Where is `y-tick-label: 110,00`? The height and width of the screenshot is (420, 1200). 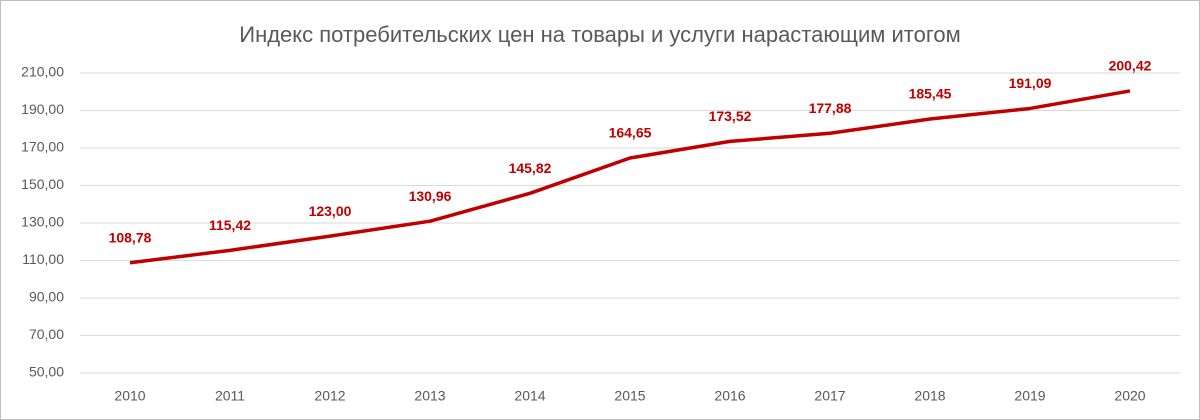 y-tick-label: 110,00 is located at coordinates (43, 259).